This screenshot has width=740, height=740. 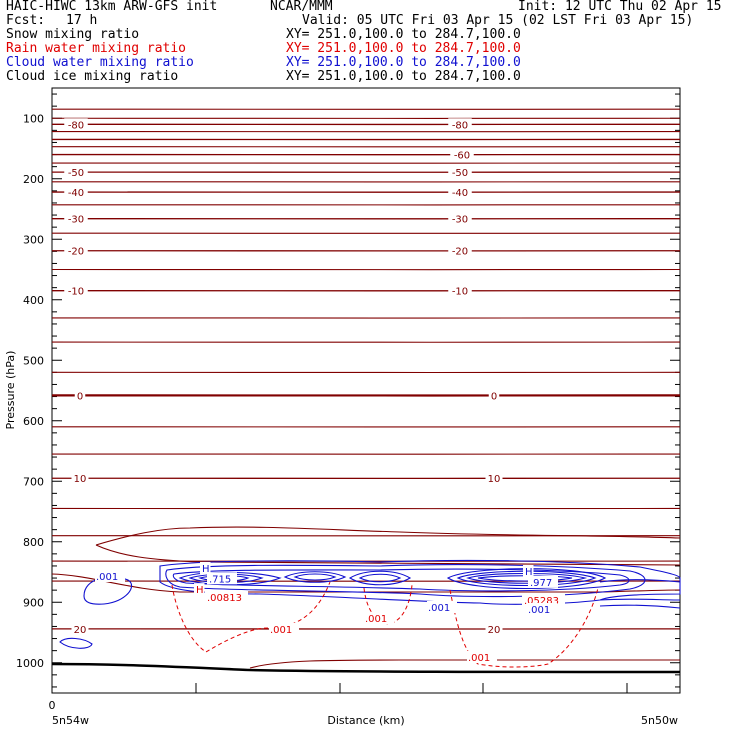 What do you see at coordinates (33, 239) in the screenshot?
I see `y-tick-label: 300` at bounding box center [33, 239].